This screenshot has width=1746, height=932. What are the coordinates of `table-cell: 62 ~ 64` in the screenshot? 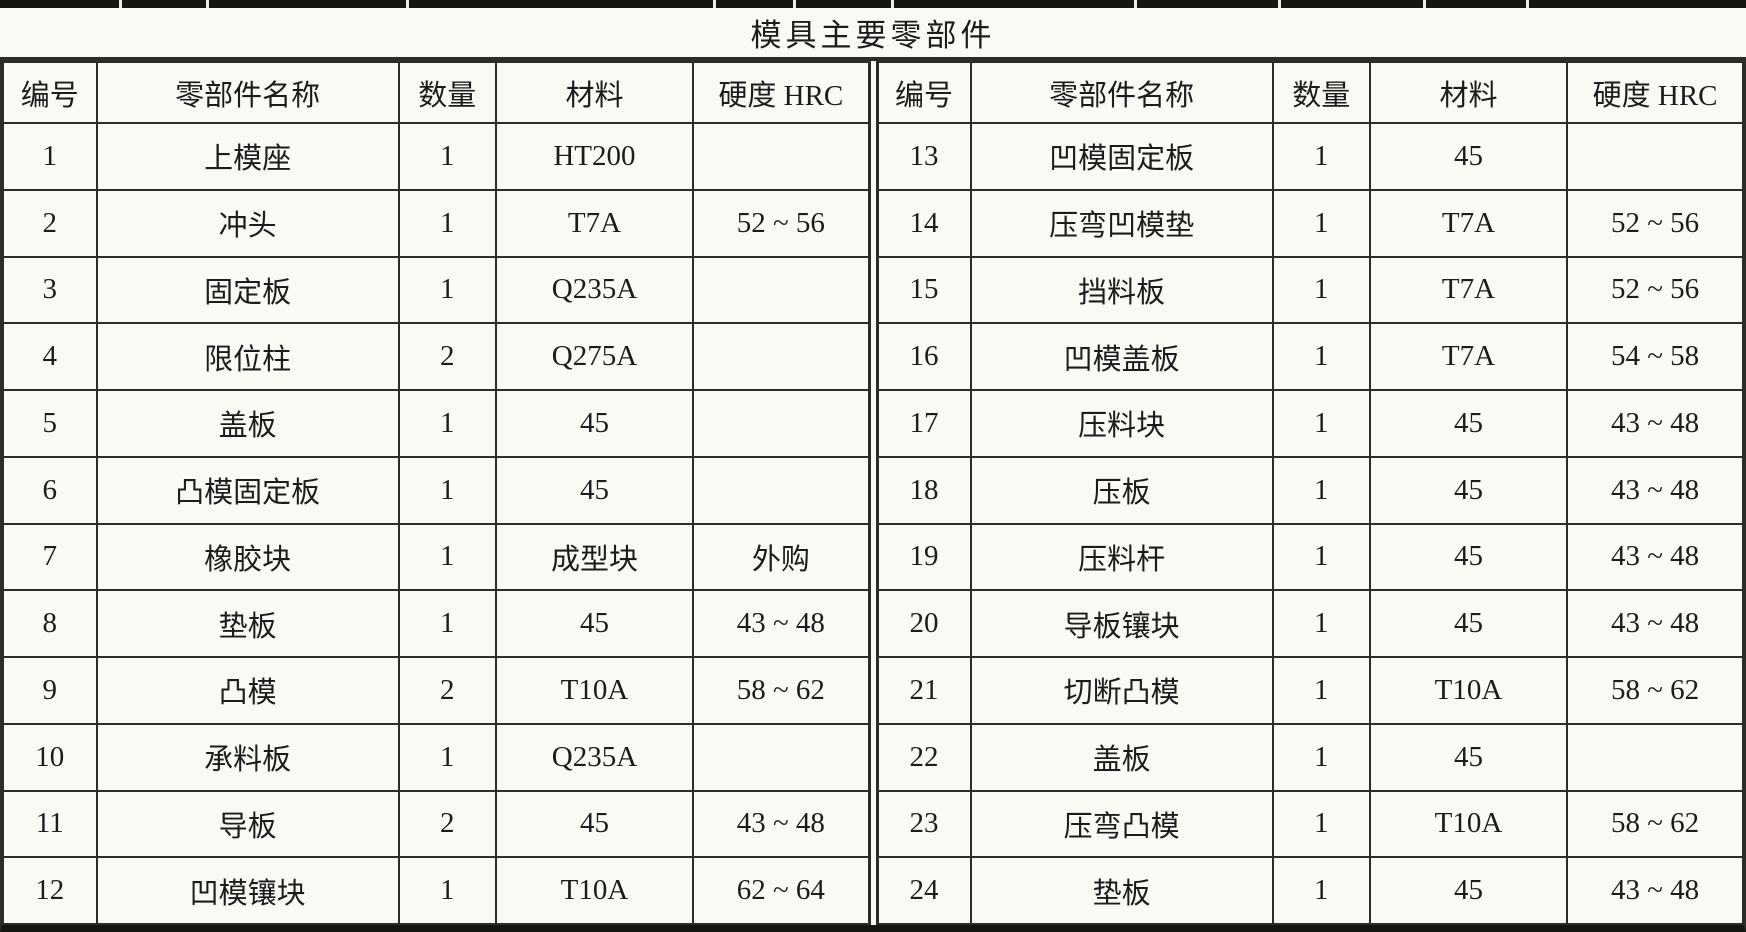 It's located at (781, 890).